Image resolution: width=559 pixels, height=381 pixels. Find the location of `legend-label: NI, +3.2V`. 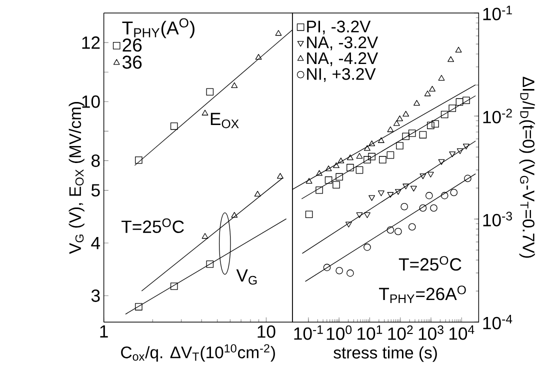

legend-label: NI, +3.2V is located at coordinates (341, 75).